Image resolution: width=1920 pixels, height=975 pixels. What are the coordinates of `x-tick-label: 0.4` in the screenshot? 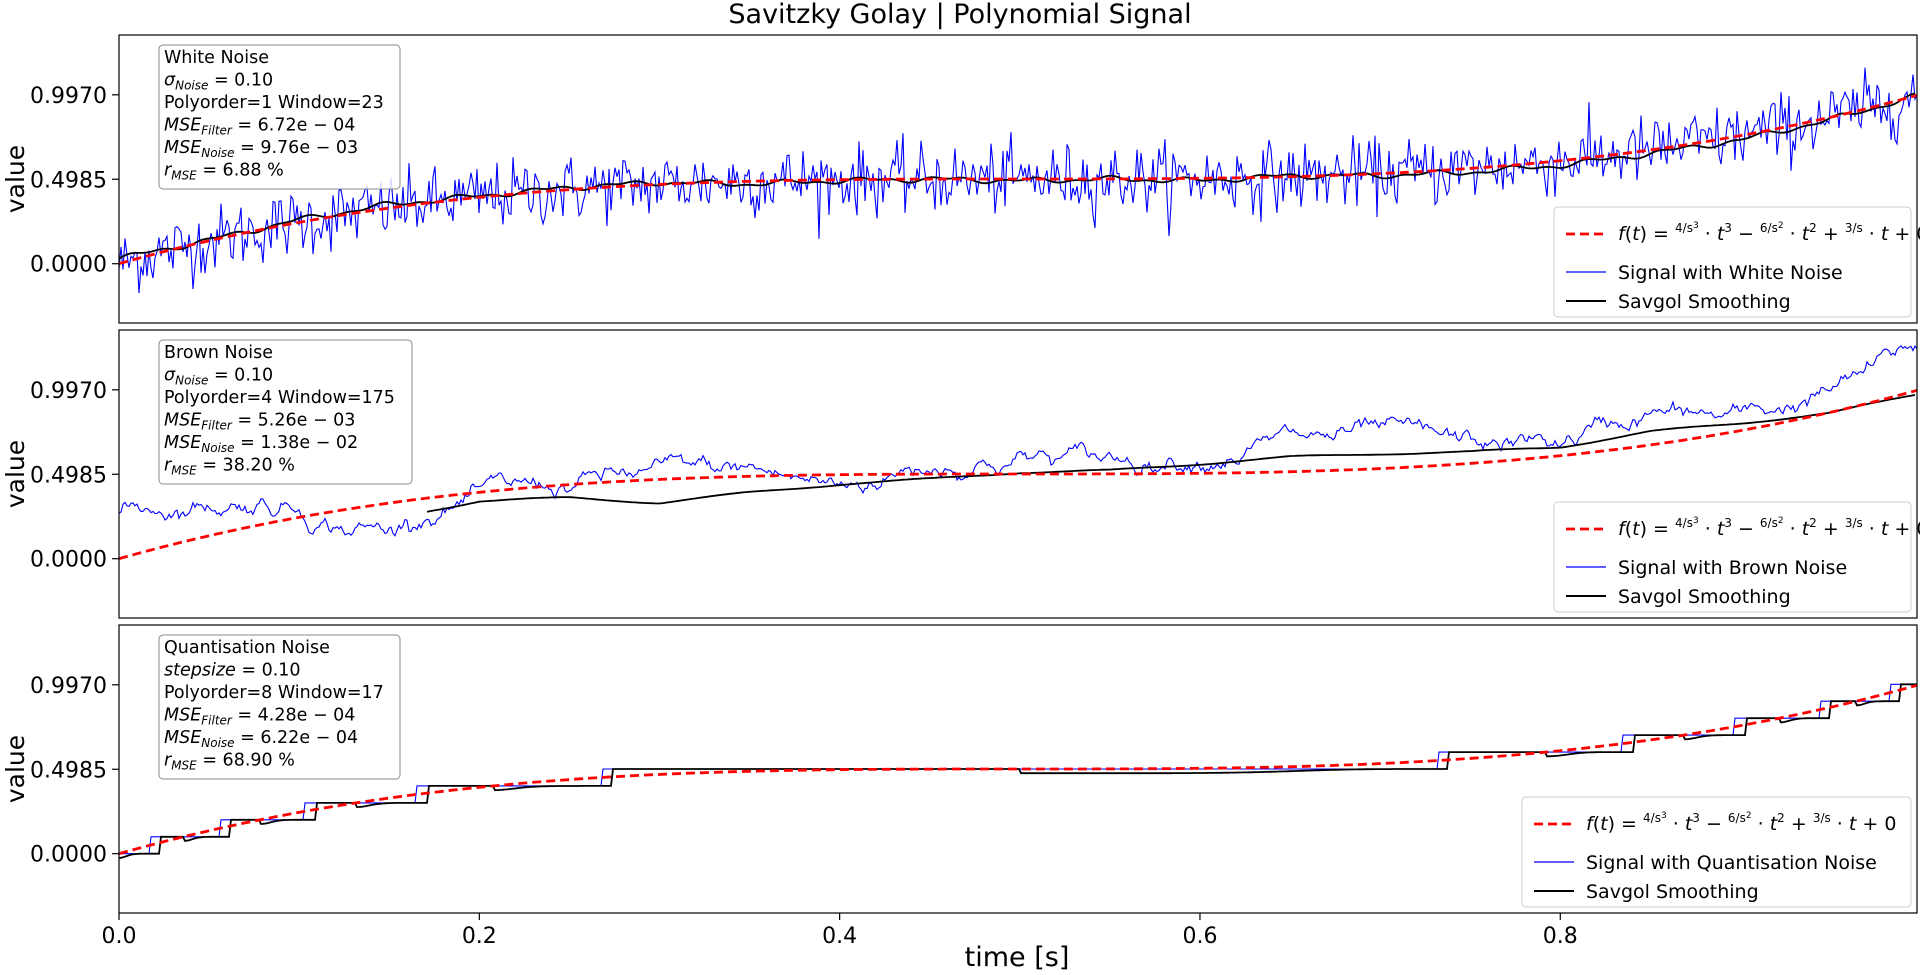 It's located at (839, 936).